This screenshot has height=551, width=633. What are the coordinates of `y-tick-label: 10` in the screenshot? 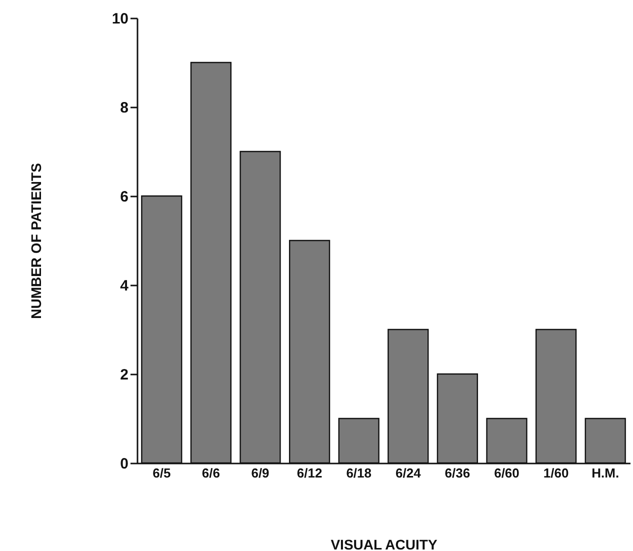 It's located at (120, 19).